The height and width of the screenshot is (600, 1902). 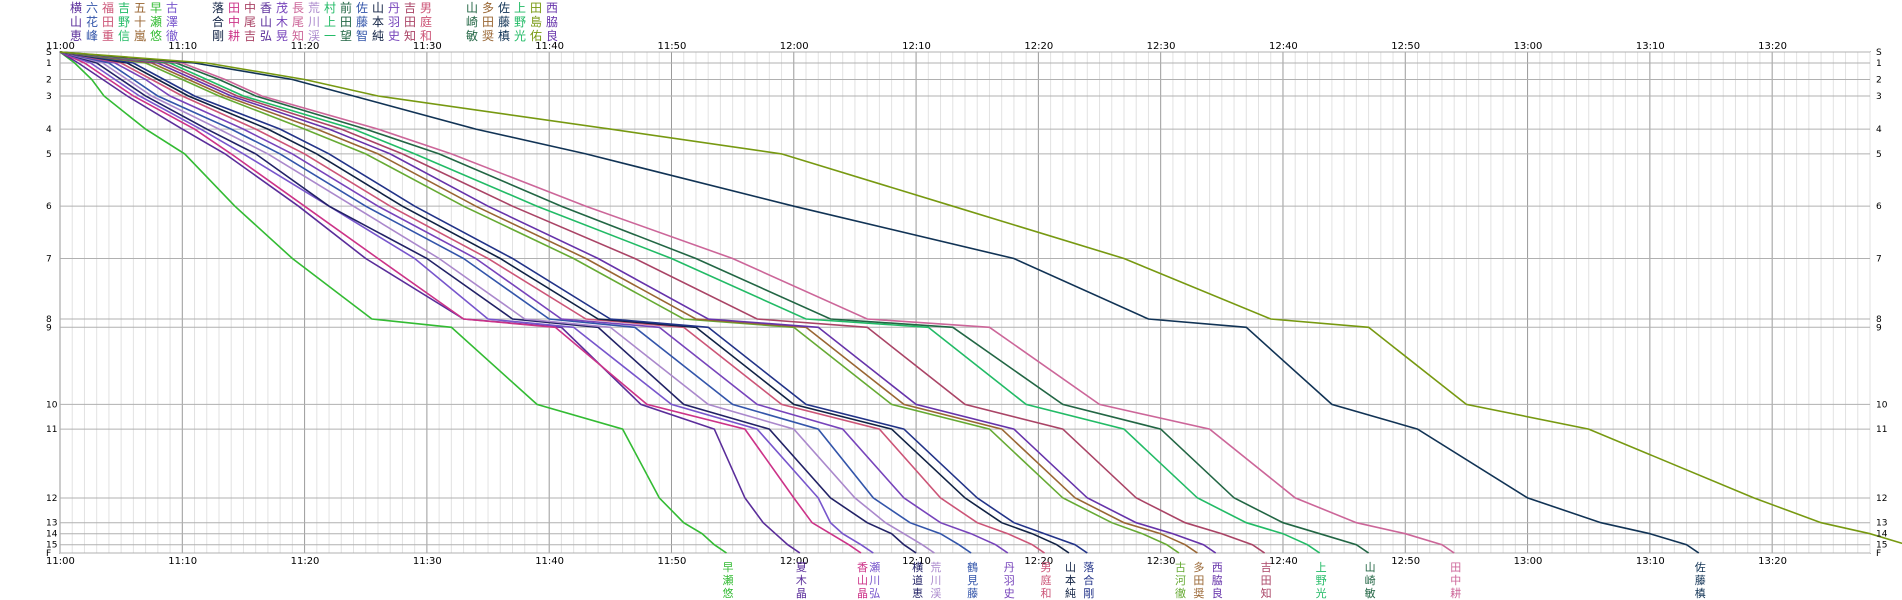 What do you see at coordinates (1879, 53) in the screenshot?
I see `checkpoint-label-right: S` at bounding box center [1879, 53].